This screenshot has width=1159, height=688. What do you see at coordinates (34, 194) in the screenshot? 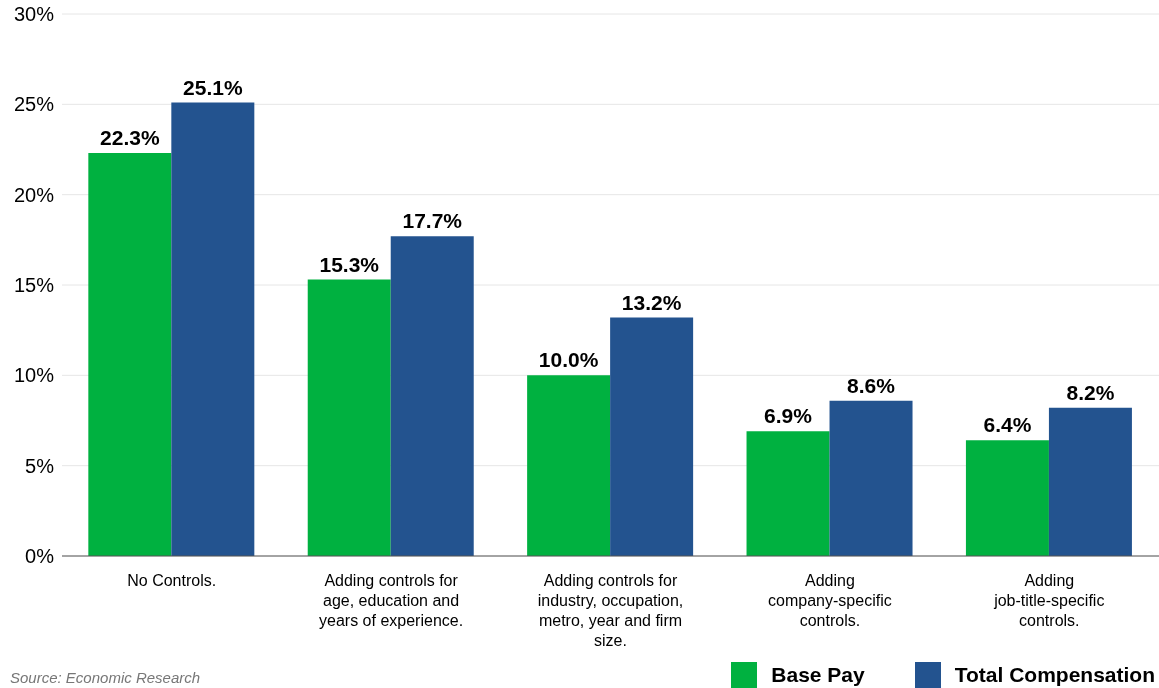
I see `y-tick-label: 20%` at bounding box center [34, 194].